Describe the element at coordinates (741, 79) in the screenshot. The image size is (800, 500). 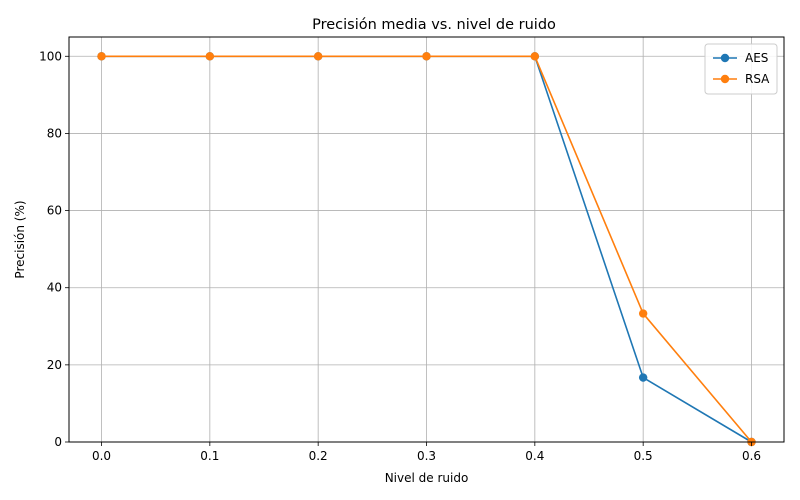
I see `legend-item-rsa: RSA` at that location.